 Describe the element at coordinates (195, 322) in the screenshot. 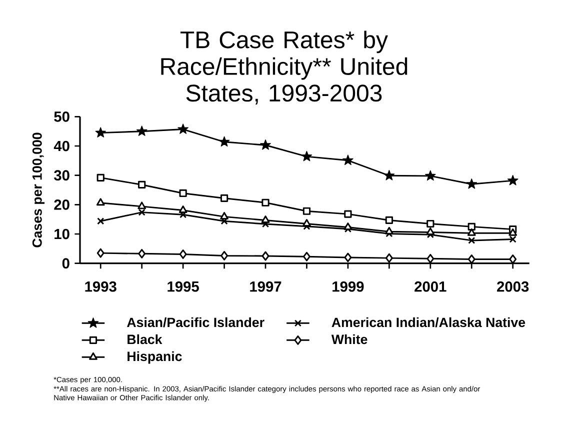

I see `legend-label: Asian/Pacific Islander` at that location.